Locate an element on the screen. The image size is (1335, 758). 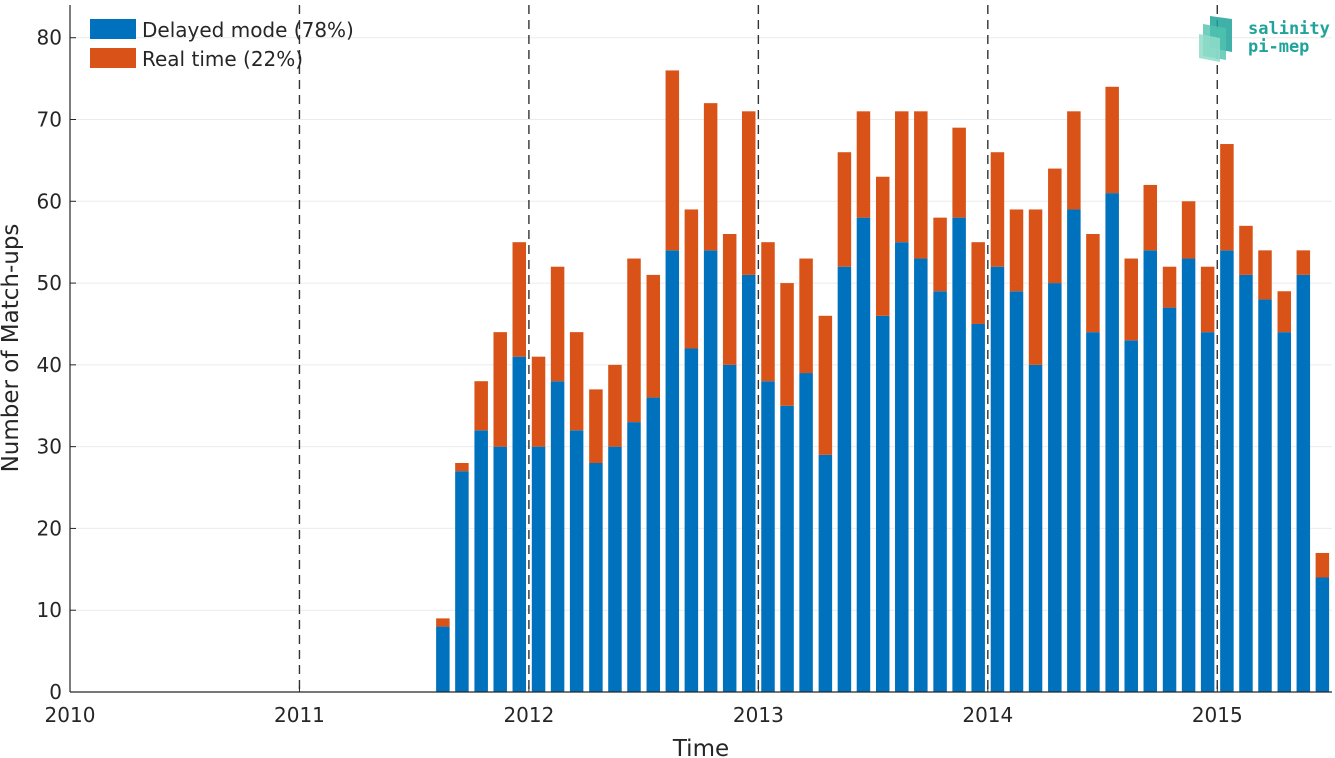
x-tick-label: 2011 is located at coordinates (299, 715).